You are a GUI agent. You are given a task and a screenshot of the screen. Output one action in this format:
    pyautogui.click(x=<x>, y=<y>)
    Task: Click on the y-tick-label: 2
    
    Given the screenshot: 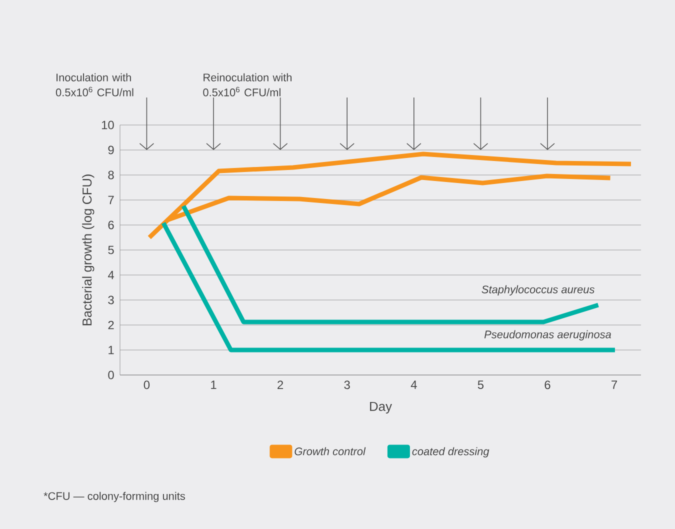 What is the action you would take?
    pyautogui.click(x=111, y=325)
    